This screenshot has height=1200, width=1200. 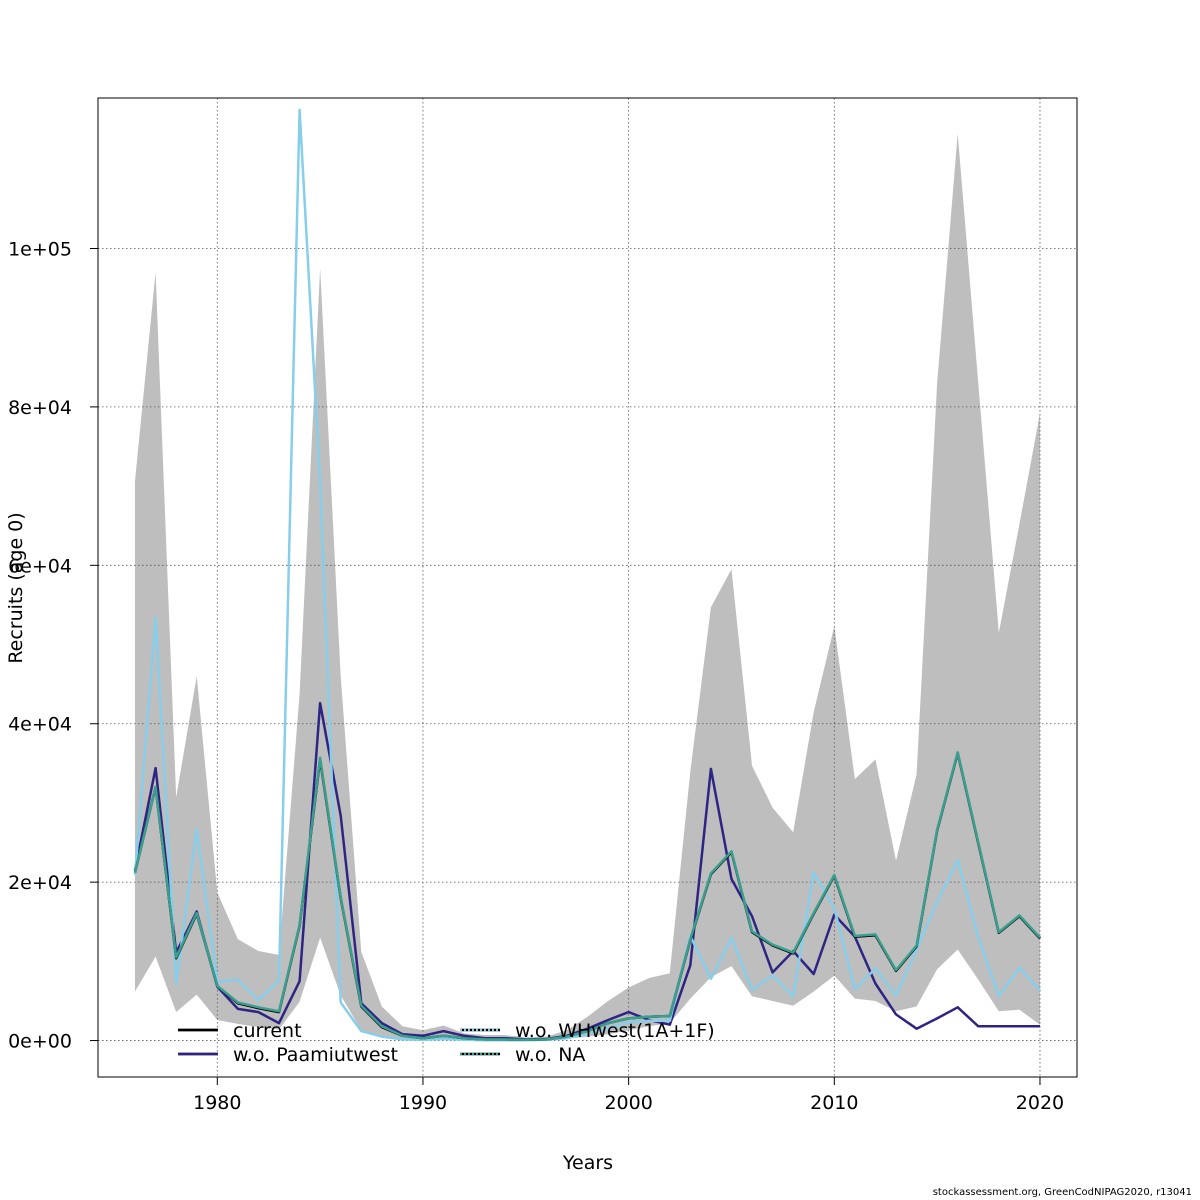 What do you see at coordinates (834, 1103) in the screenshot?
I see `x-tick-label: 2010` at bounding box center [834, 1103].